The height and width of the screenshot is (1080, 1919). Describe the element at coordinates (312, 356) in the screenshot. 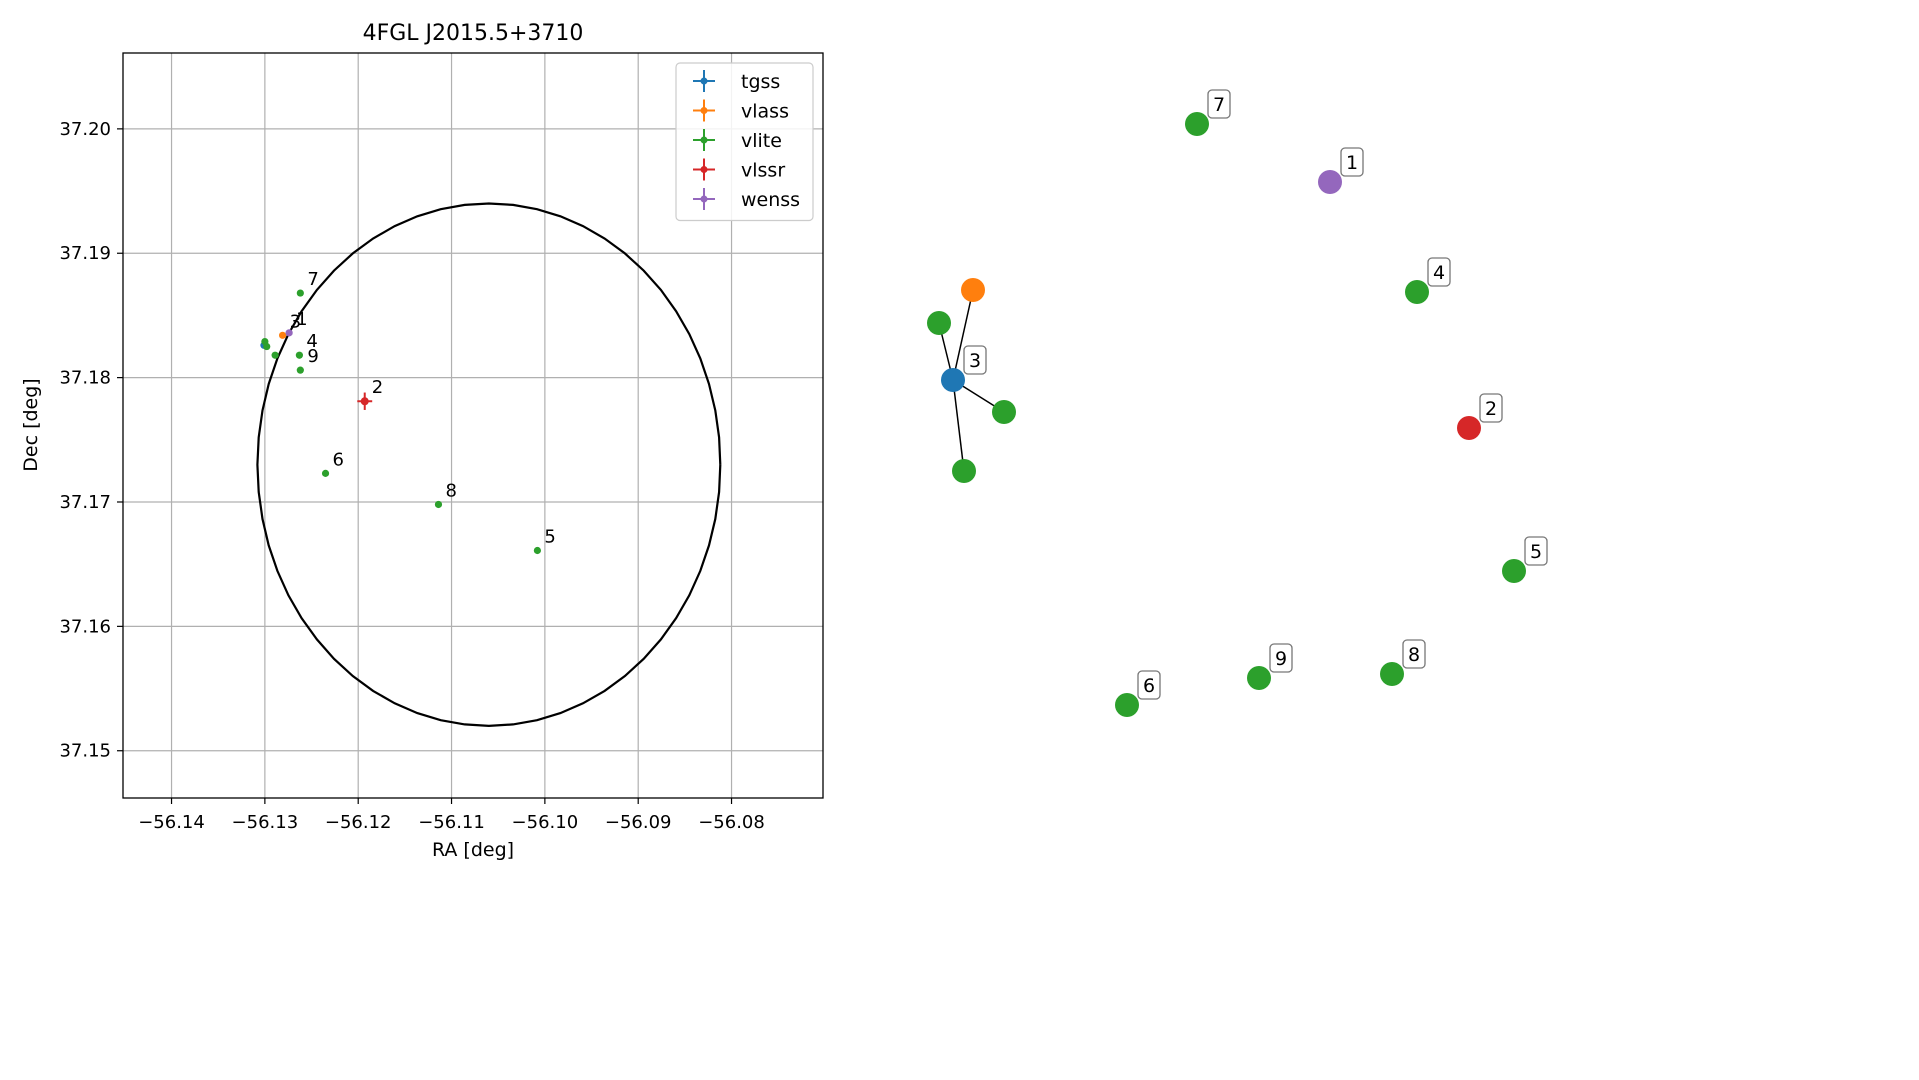

I see `point-label: 9` at that location.